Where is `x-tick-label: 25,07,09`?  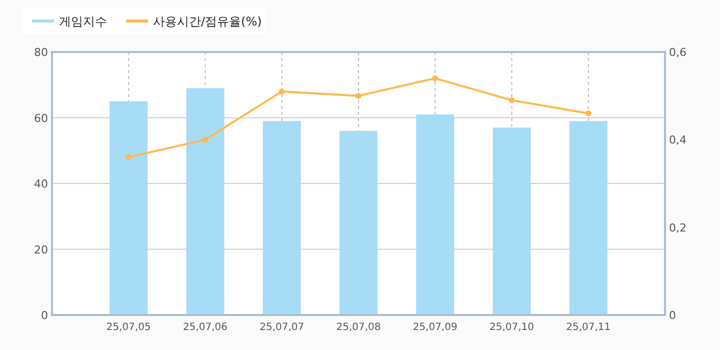
x-tick-label: 25,07,09 is located at coordinates (435, 327).